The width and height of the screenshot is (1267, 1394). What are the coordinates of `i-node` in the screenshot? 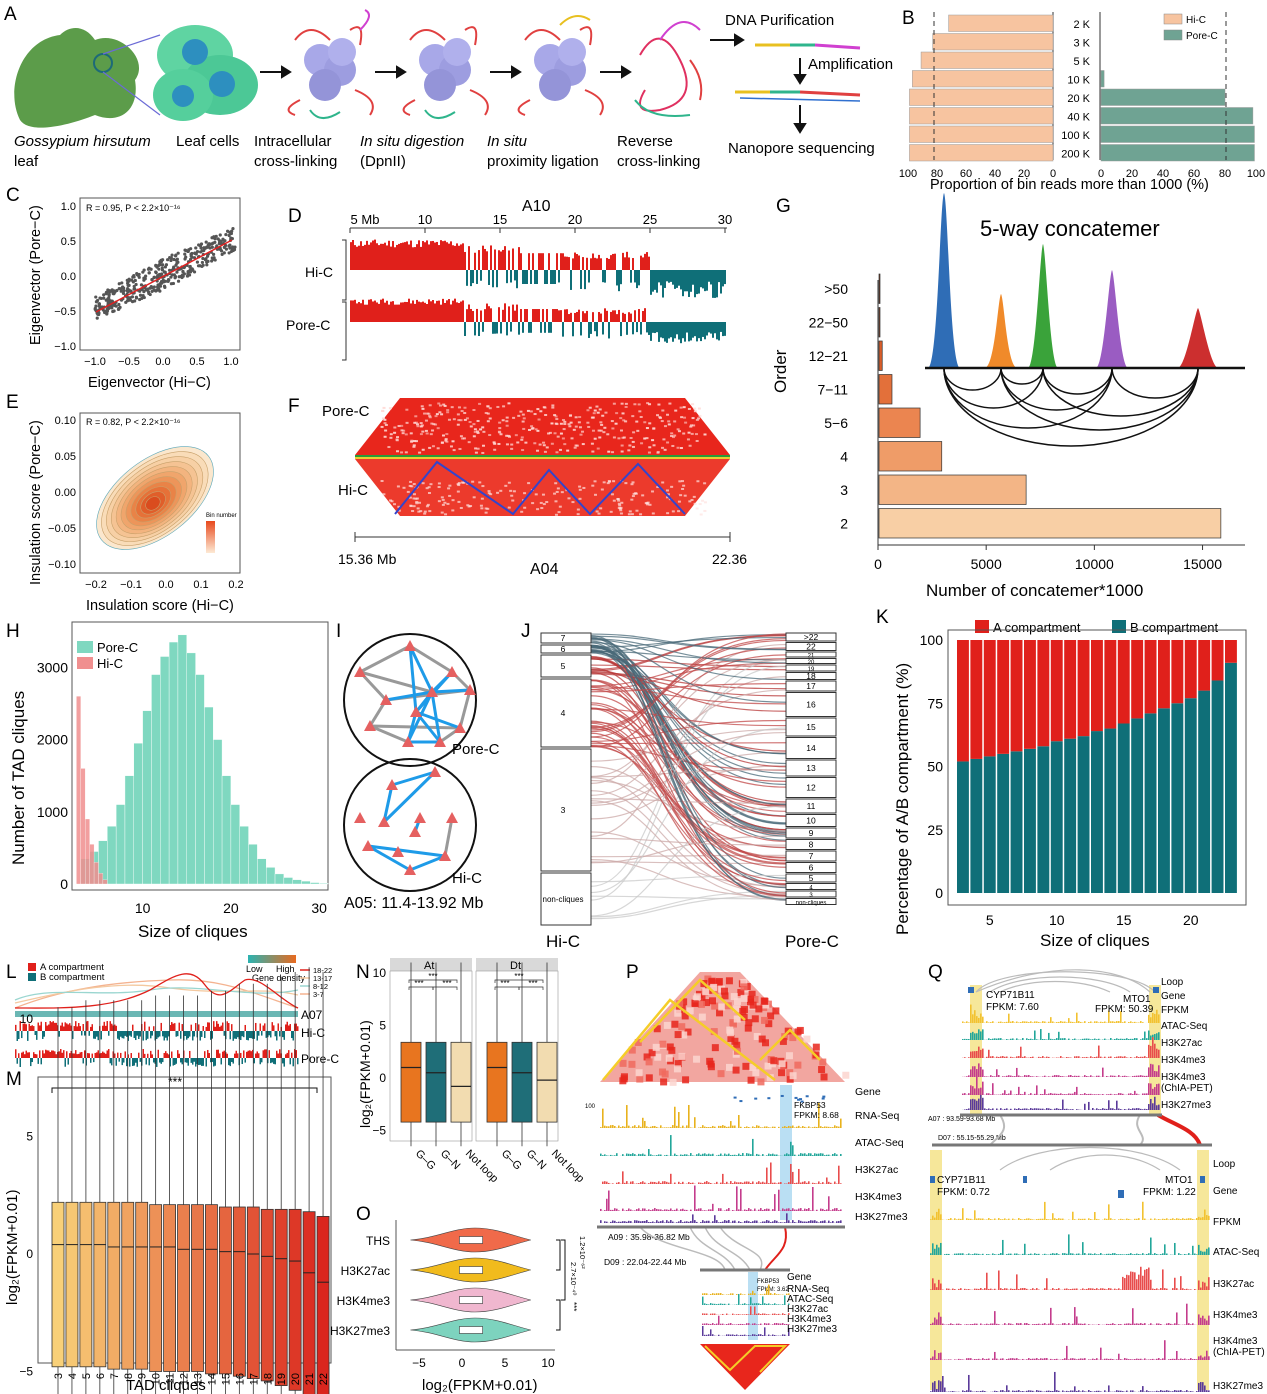 It's located at (432, 691).